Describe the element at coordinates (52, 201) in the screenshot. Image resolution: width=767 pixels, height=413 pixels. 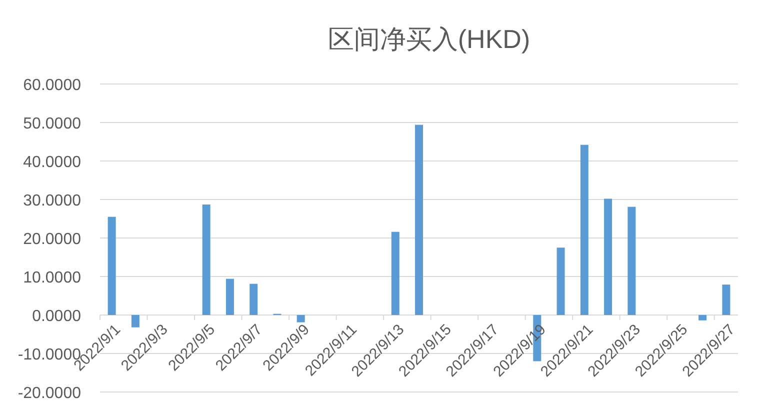
I see `y-tick-label: 30.0000` at that location.